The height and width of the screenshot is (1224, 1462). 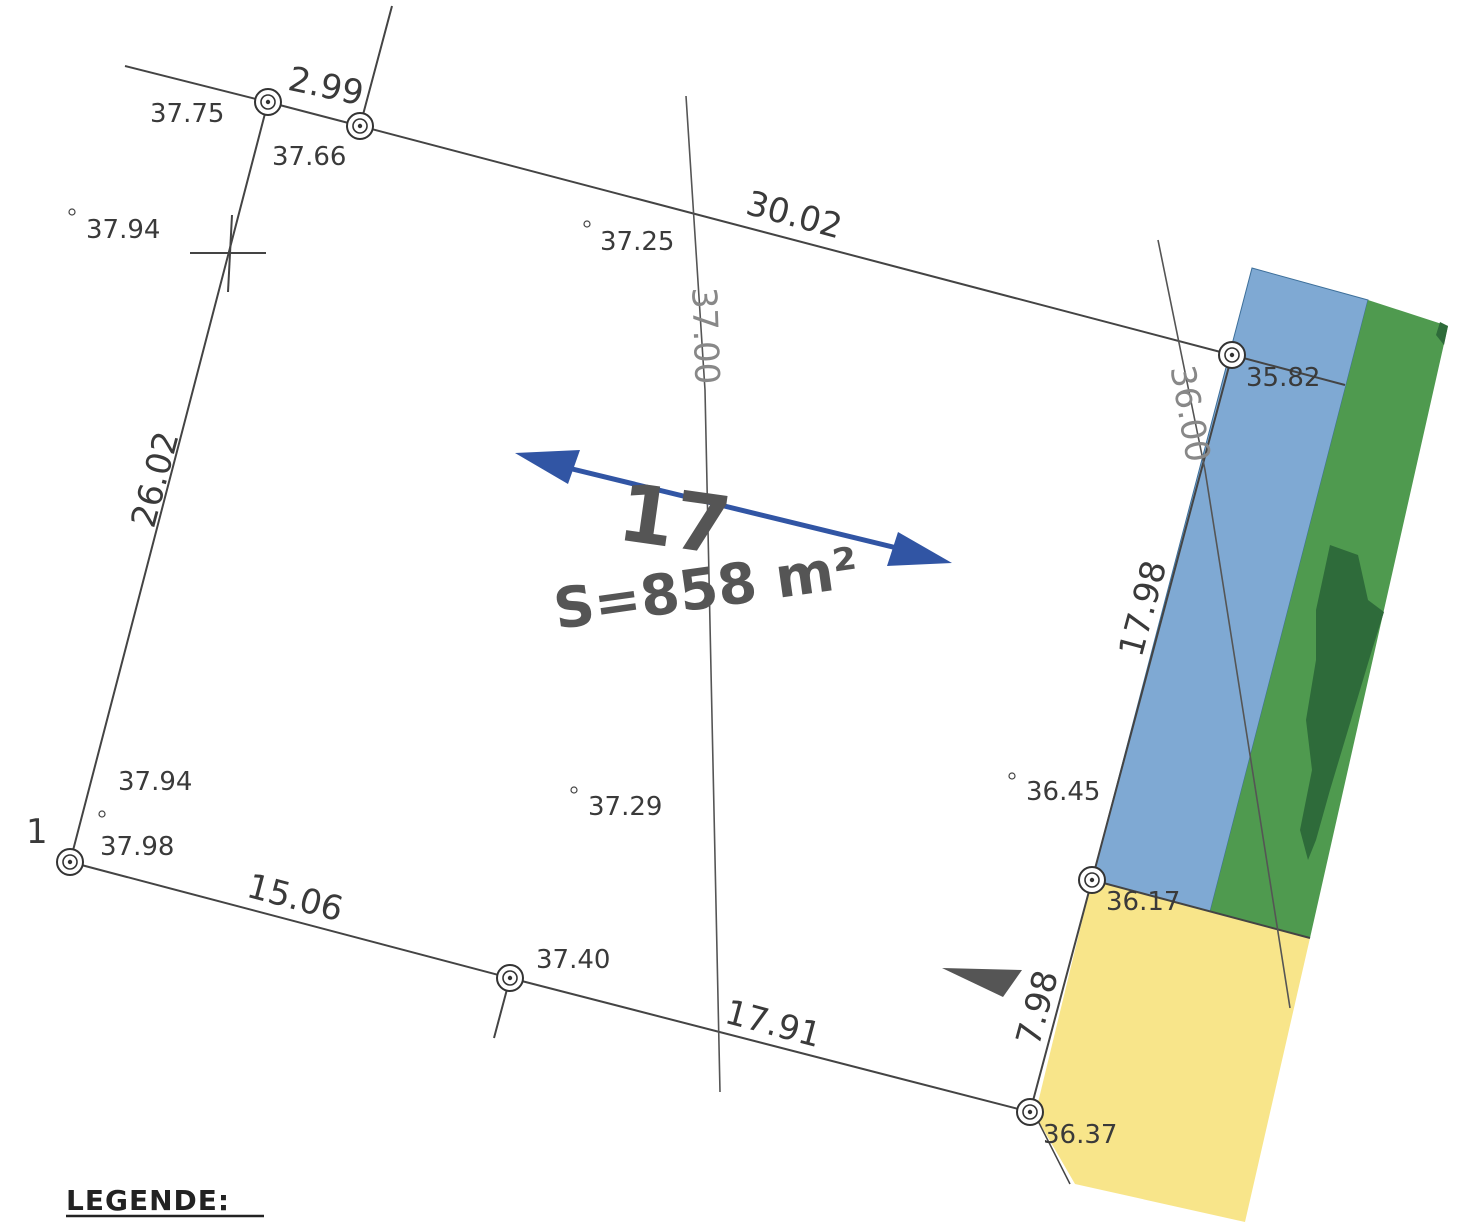 I want to click on top-ext-up, so click(x=376, y=66).